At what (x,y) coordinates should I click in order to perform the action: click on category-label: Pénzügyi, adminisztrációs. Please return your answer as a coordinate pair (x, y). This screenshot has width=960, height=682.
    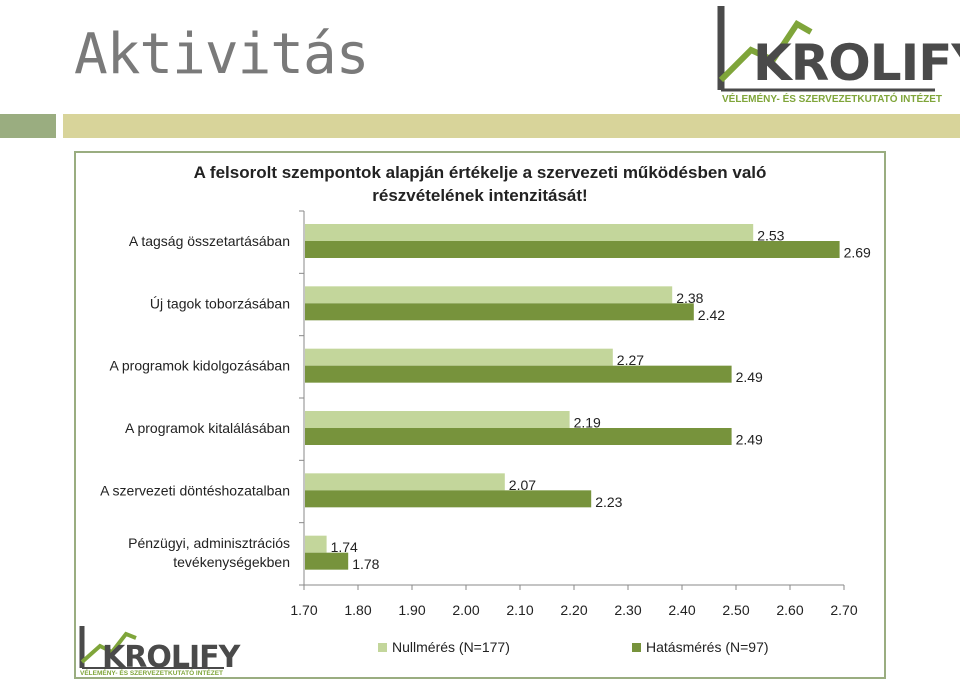
    Looking at the image, I should click on (209, 543).